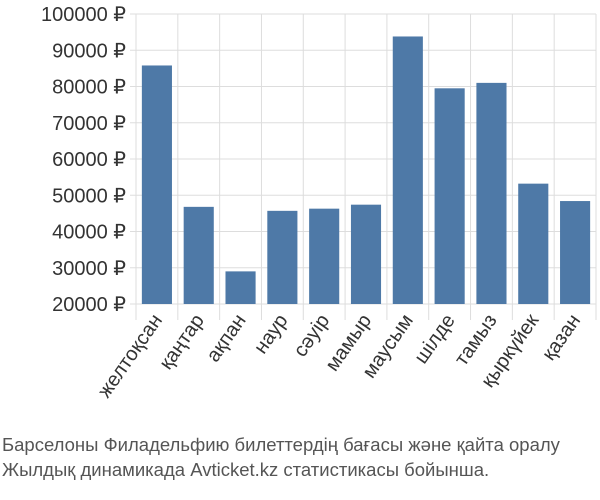 This screenshot has height=500, width=600. I want to click on y-tick-label: 70000 ₽, so click(89, 124).